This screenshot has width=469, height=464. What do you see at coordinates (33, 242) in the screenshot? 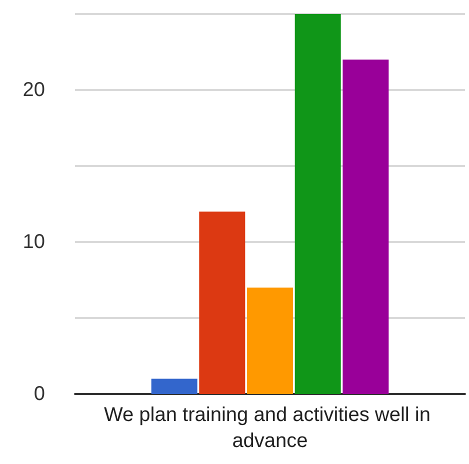
I see `y-tick-label: 10` at bounding box center [33, 242].